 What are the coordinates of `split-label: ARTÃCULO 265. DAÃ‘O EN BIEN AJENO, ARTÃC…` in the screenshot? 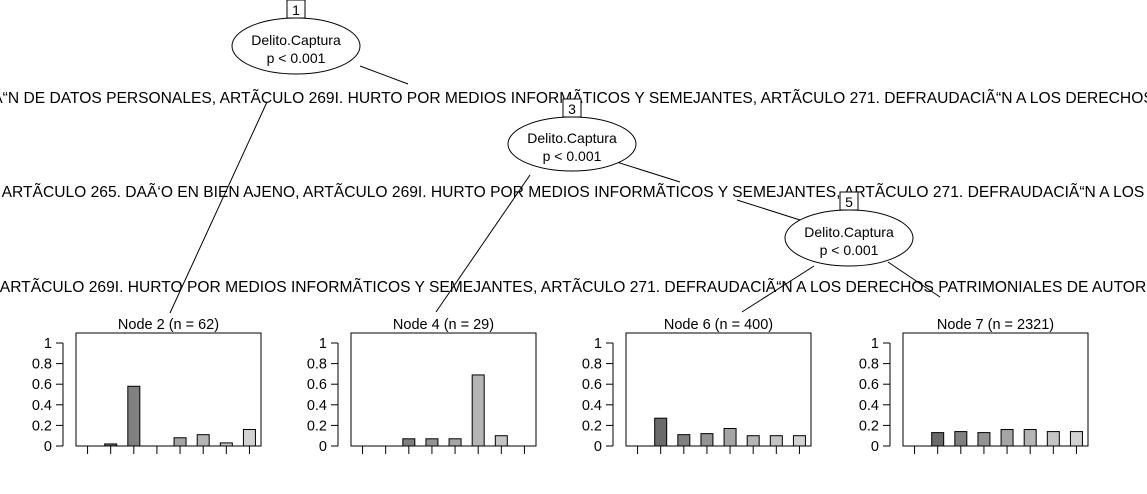 It's located at (573, 191).